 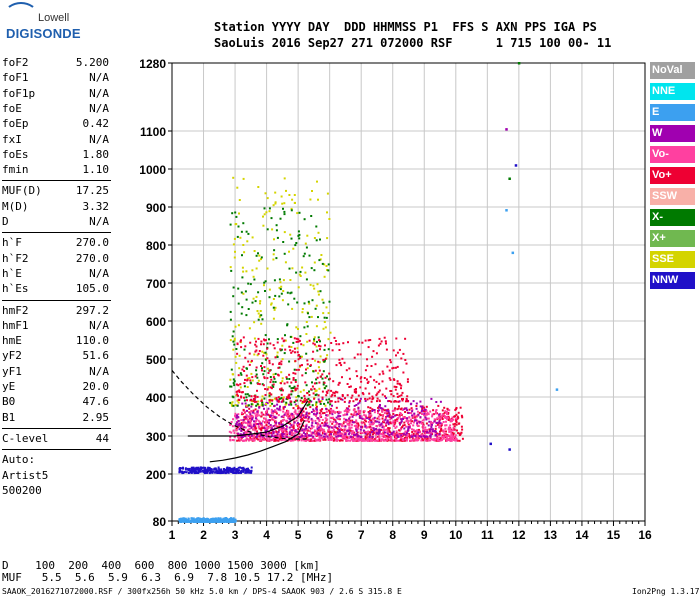 What do you see at coordinates (5, 221) in the screenshot?
I see `param-name: D` at bounding box center [5, 221].